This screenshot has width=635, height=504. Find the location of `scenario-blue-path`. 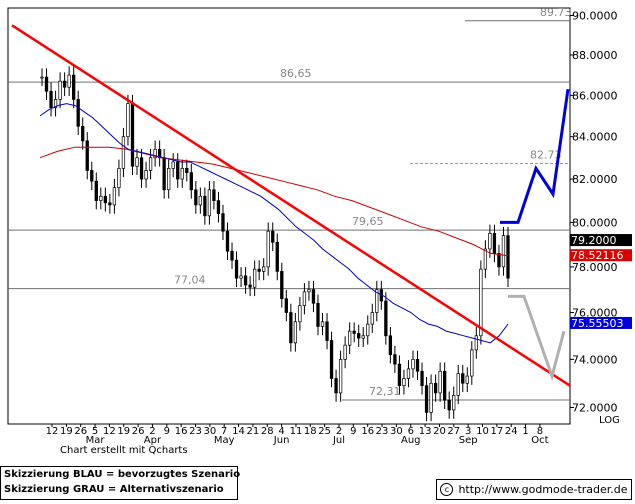

scenario-blue-path is located at coordinates (535, 156).